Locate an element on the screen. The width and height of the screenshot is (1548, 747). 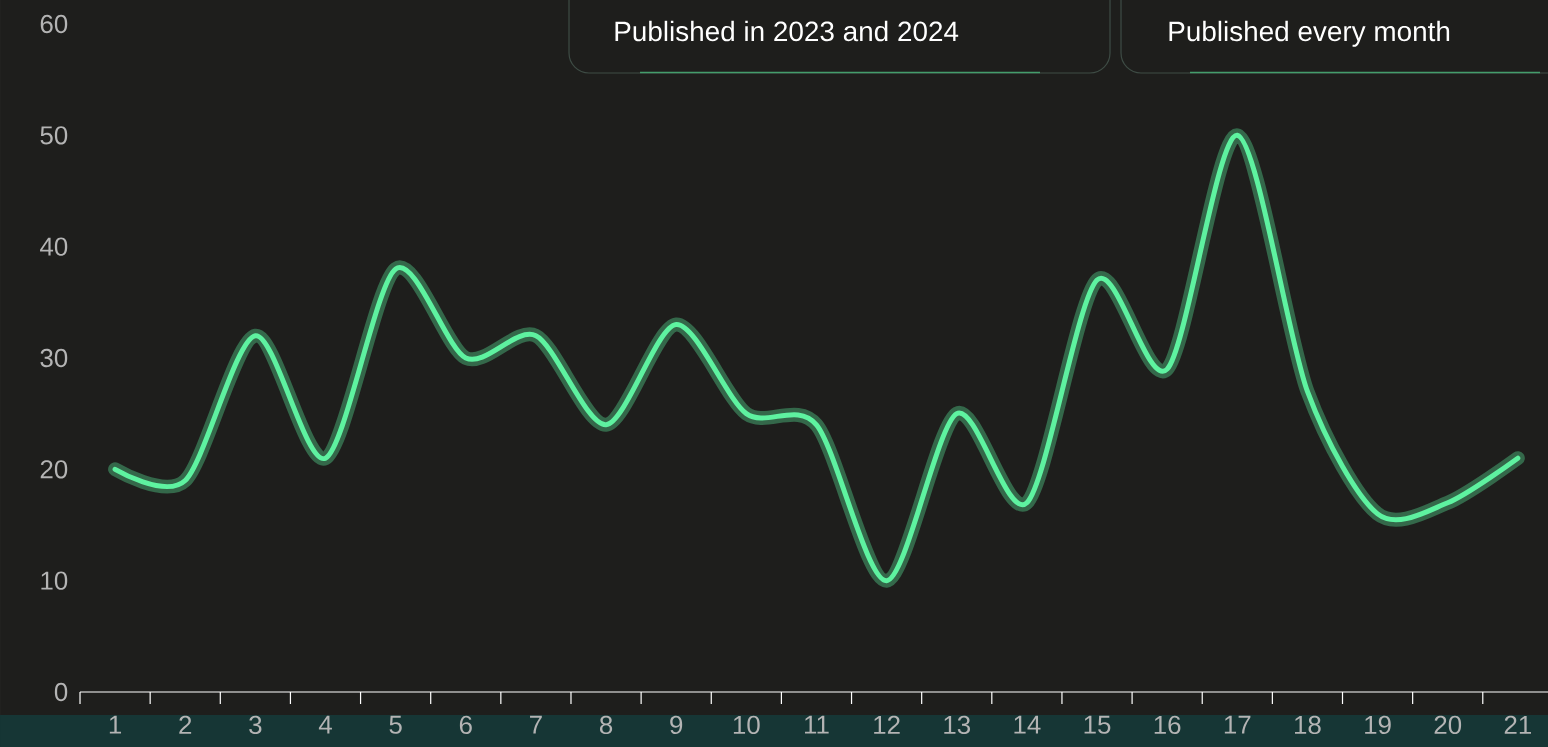
x-tick-label: 13 is located at coordinates (957, 725).